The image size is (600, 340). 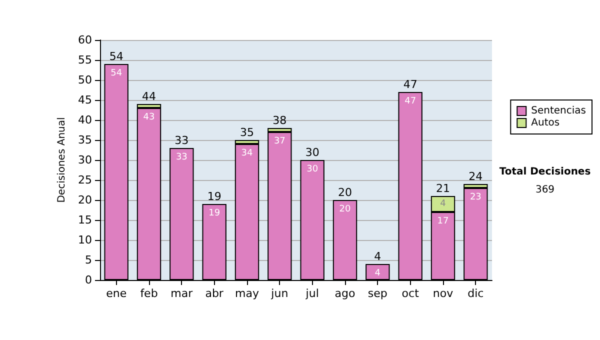 What do you see at coordinates (182, 157) in the screenshot?
I see `data-label: 33` at bounding box center [182, 157].